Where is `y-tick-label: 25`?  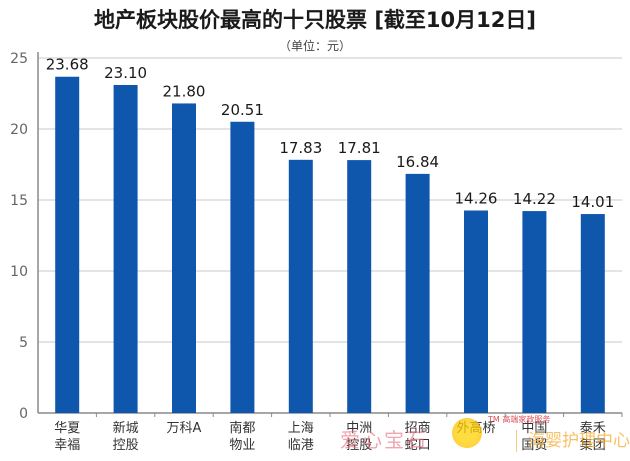
y-tick-label: 25 is located at coordinates (19, 59).